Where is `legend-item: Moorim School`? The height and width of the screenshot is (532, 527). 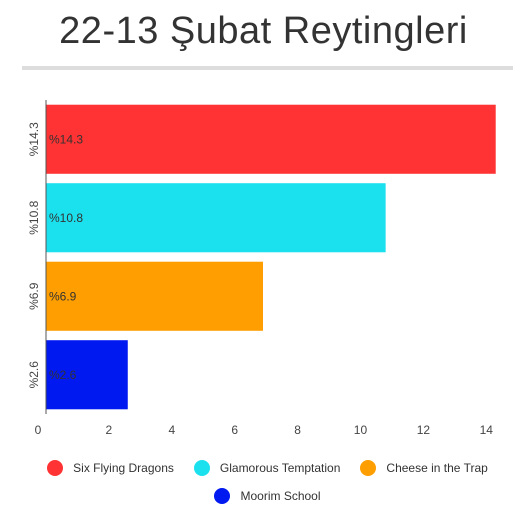 legend-item: Moorim School is located at coordinates (267, 496).